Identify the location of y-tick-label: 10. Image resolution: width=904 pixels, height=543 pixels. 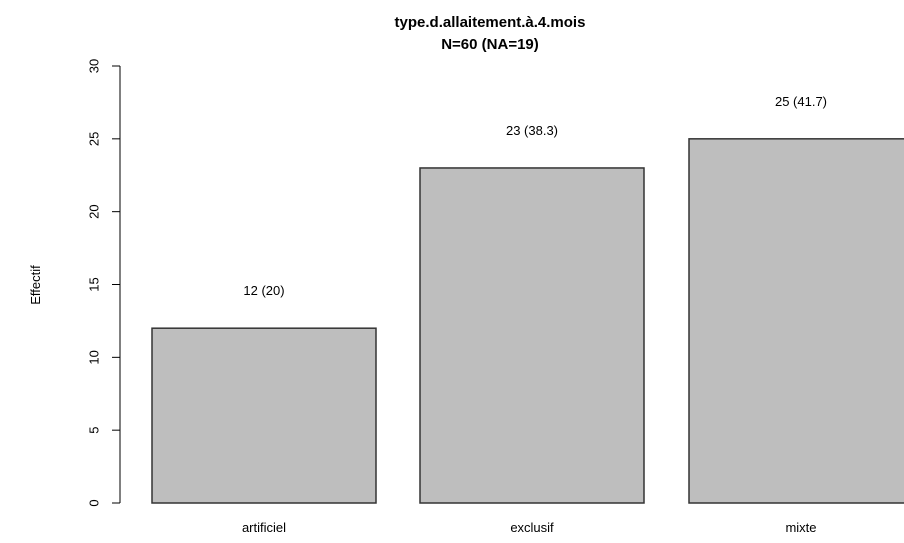
(93, 357).